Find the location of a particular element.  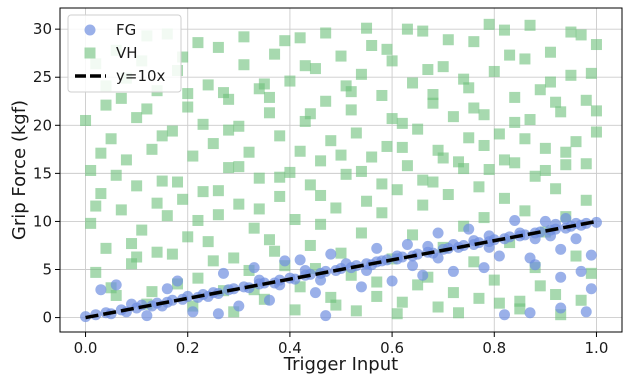

x-tick-label: 0.8 is located at coordinates (494, 348).